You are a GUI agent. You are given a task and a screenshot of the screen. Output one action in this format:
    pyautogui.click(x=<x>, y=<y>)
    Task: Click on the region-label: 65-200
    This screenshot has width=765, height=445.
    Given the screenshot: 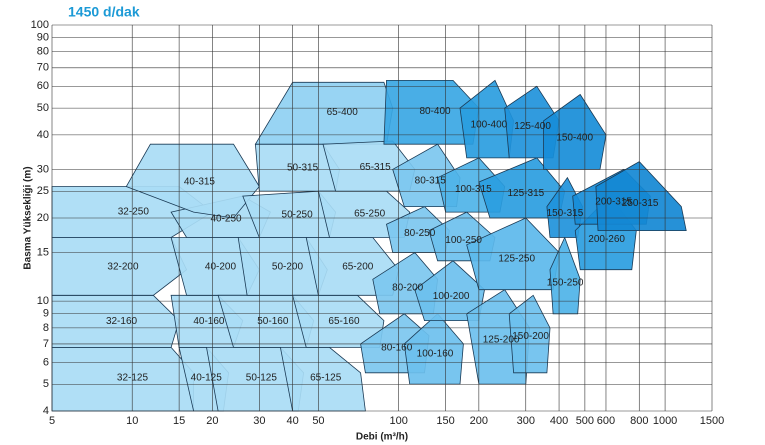 What is the action you would take?
    pyautogui.click(x=358, y=267)
    